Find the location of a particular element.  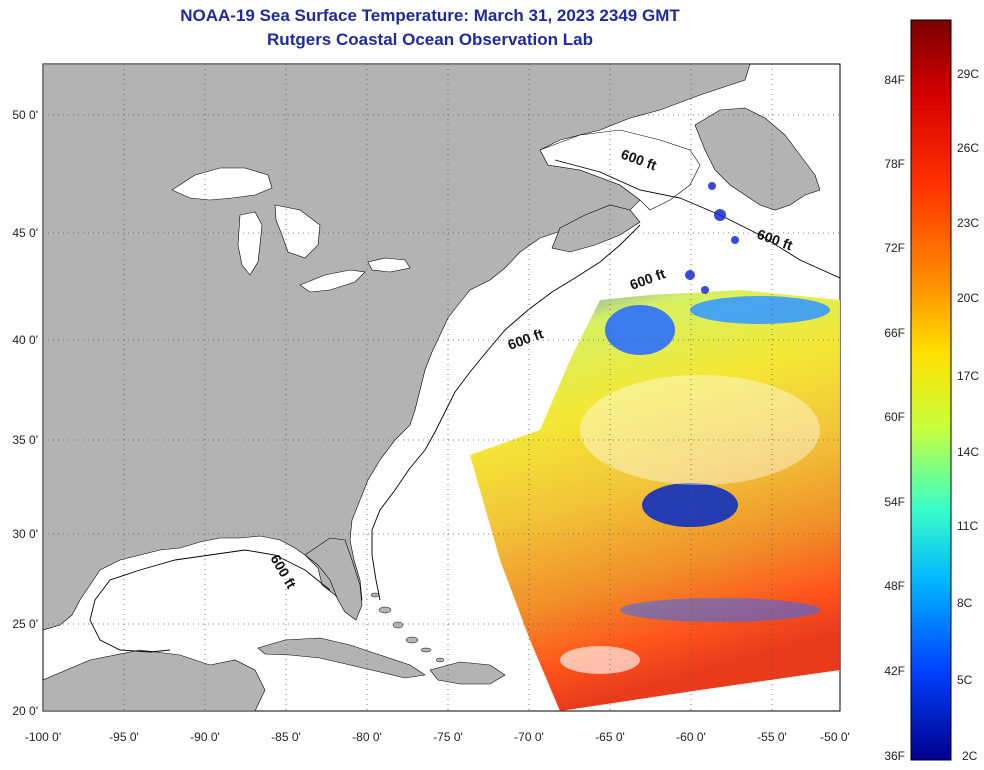

lon-label: -80 0' is located at coordinates (367, 737).